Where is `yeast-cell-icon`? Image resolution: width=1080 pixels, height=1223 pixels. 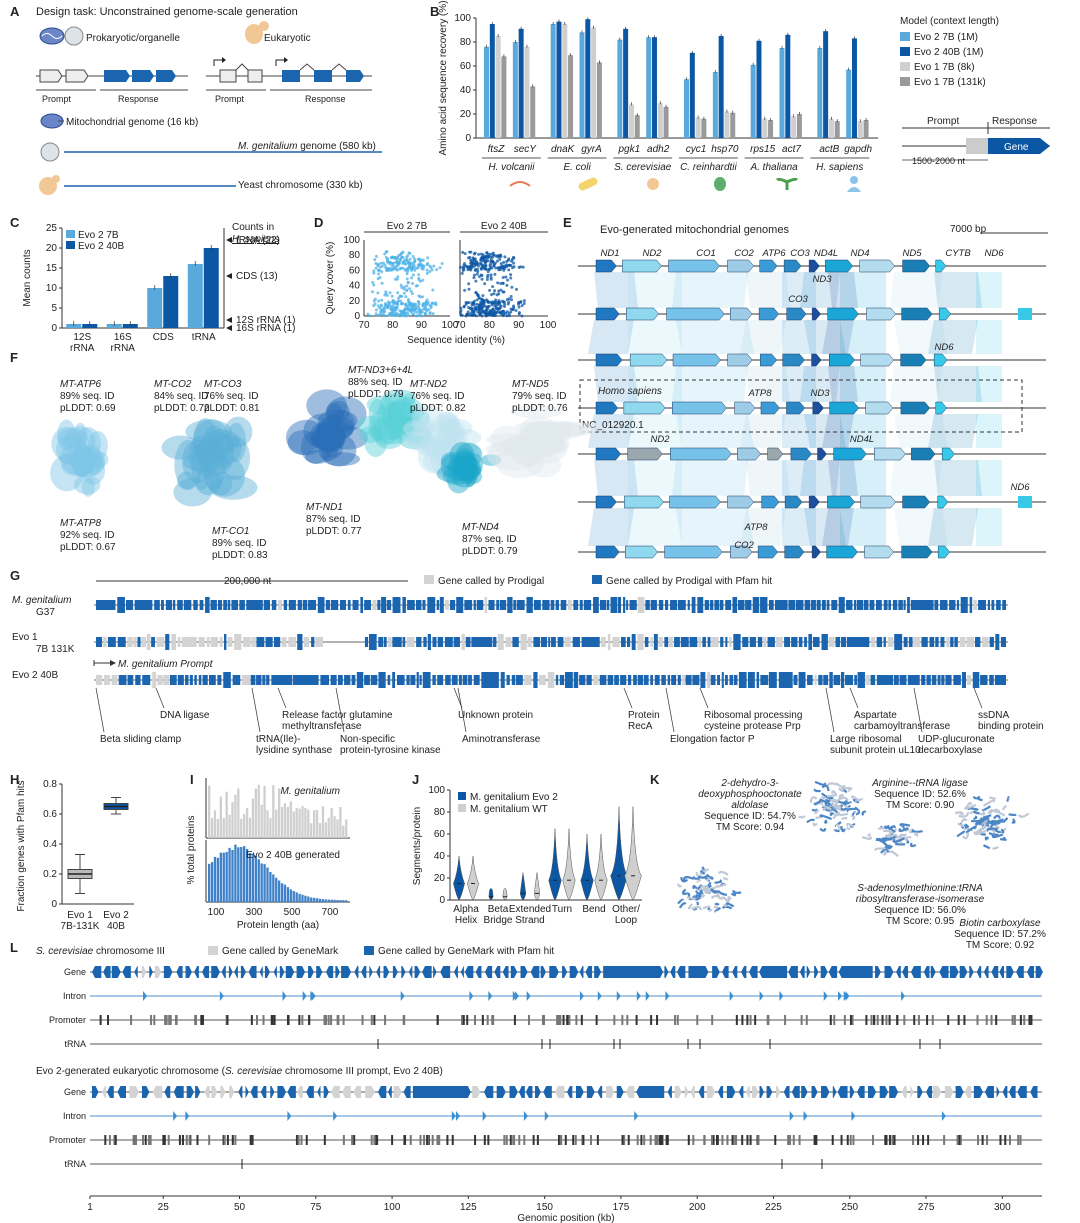
yeast-cell-icon is located at coordinates (254, 34).